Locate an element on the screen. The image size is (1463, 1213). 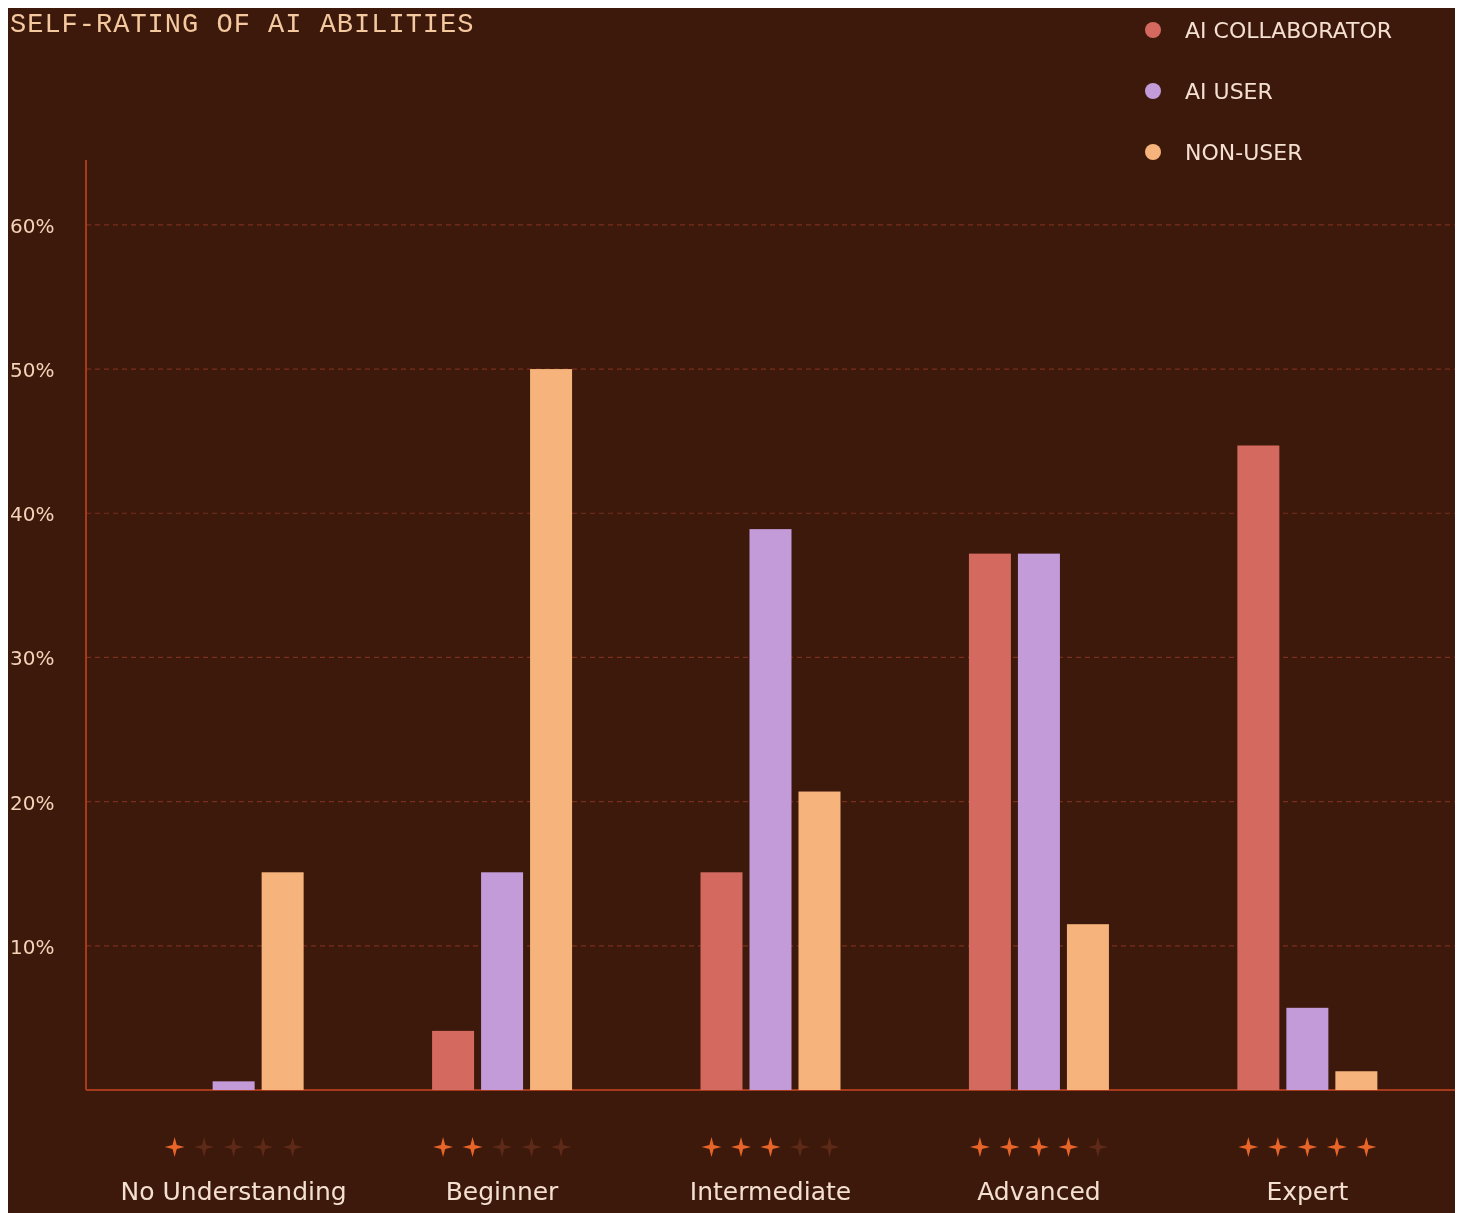
x-tick-label: Expert is located at coordinates (1307, 1191).